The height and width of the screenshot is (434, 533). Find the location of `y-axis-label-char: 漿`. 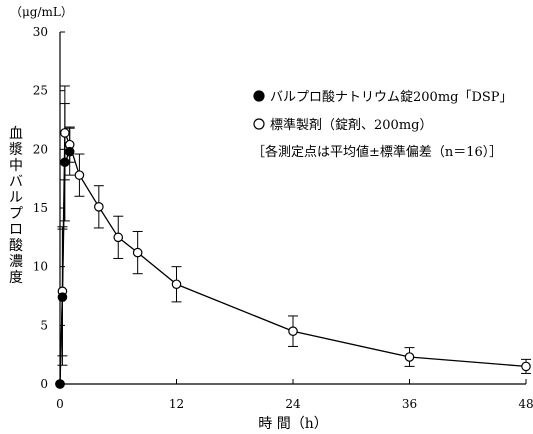

y-axis-label-char: 漿 is located at coordinates (16, 150).